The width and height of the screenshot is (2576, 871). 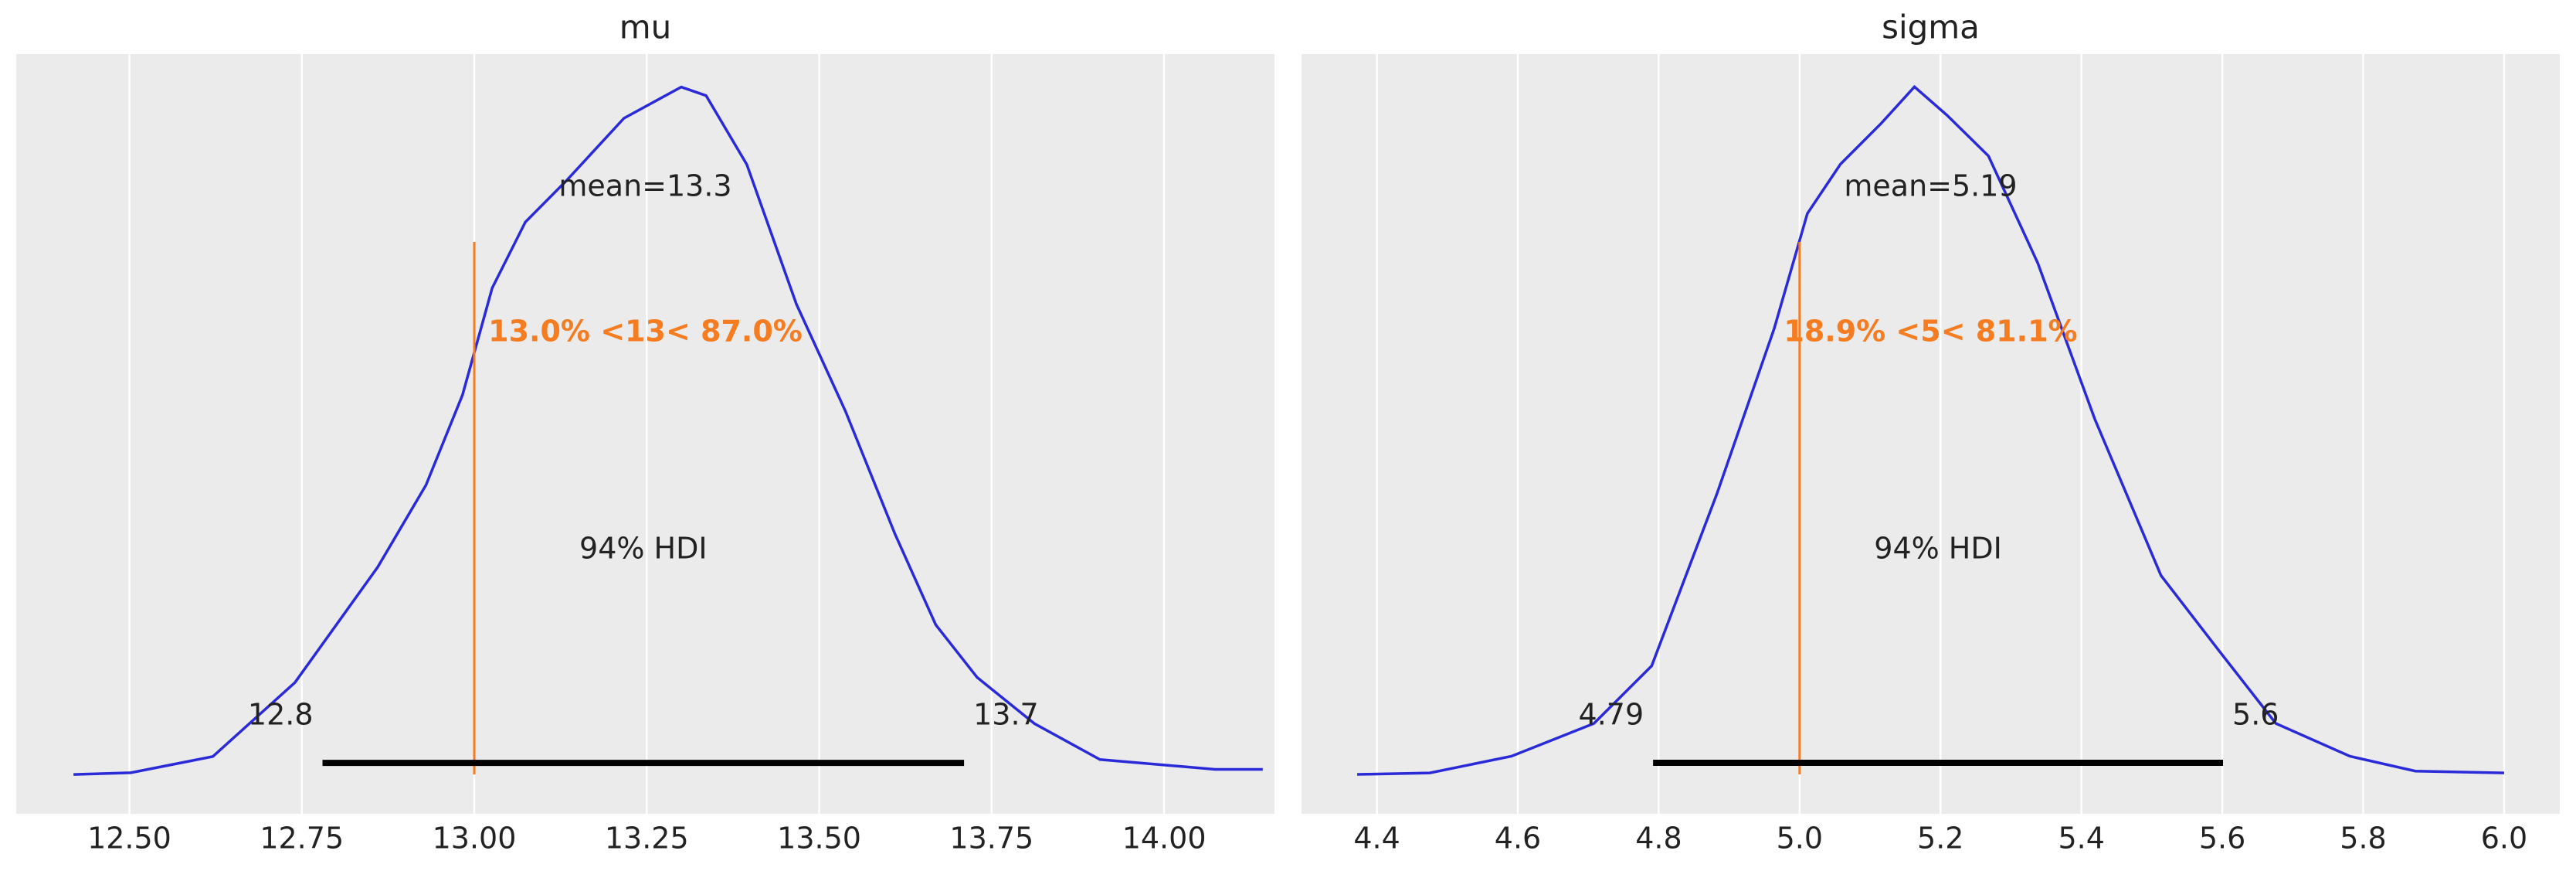 What do you see at coordinates (302, 839) in the screenshot?
I see `x-tick-label: 12.75` at bounding box center [302, 839].